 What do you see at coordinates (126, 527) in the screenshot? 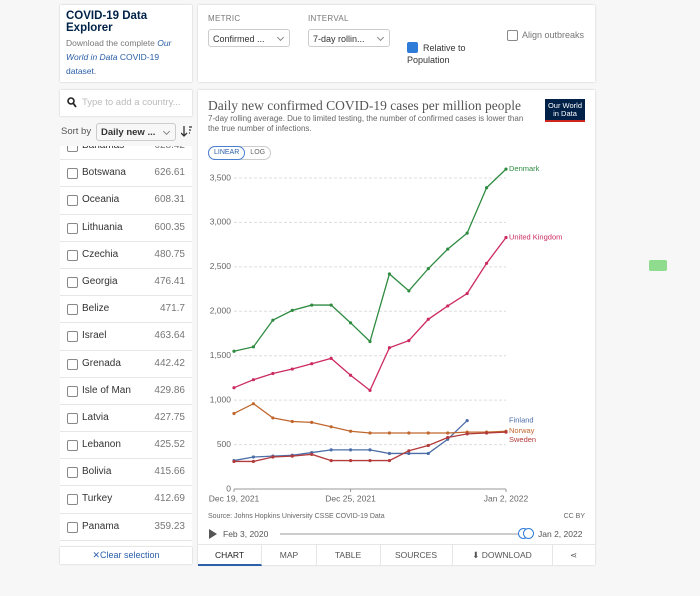
I see `country-row: Panama 359.23` at bounding box center [126, 527].